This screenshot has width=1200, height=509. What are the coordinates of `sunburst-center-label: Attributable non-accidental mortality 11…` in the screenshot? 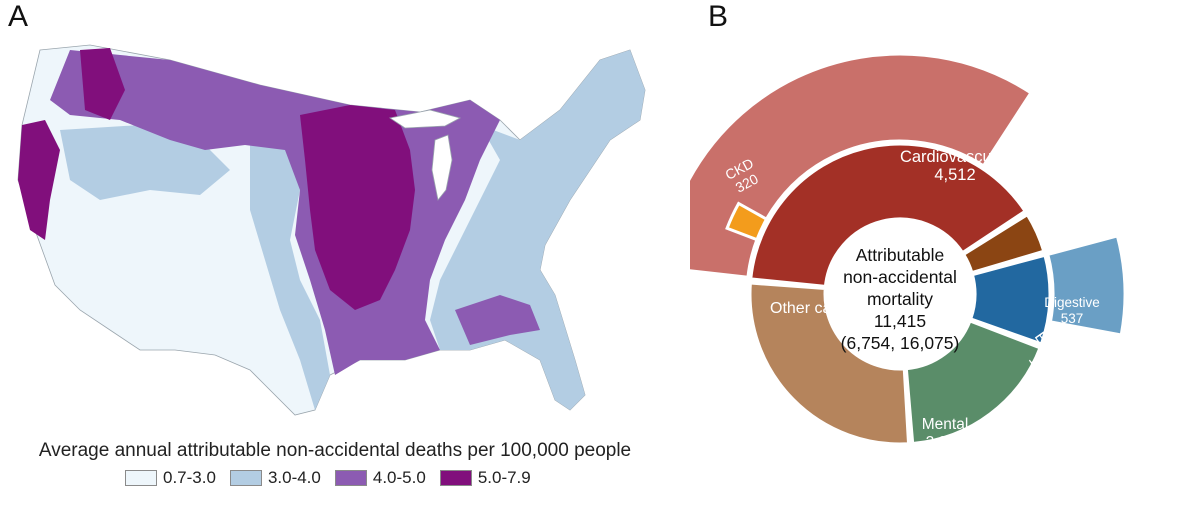 It's located at (900, 299).